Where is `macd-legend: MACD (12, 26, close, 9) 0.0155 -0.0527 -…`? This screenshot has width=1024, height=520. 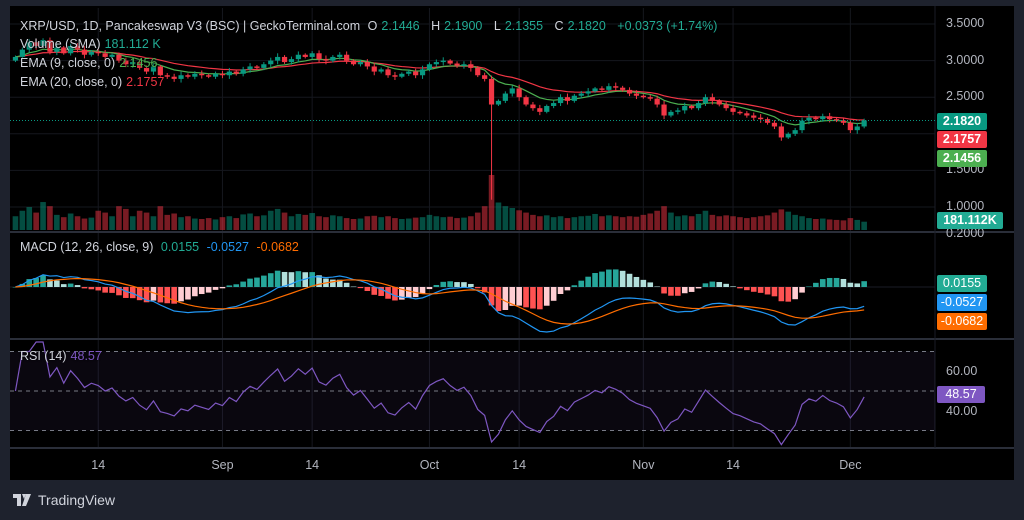
macd-legend: MACD (12, 26, close, 9) 0.0155 -0.0527 -… is located at coordinates (161, 247).